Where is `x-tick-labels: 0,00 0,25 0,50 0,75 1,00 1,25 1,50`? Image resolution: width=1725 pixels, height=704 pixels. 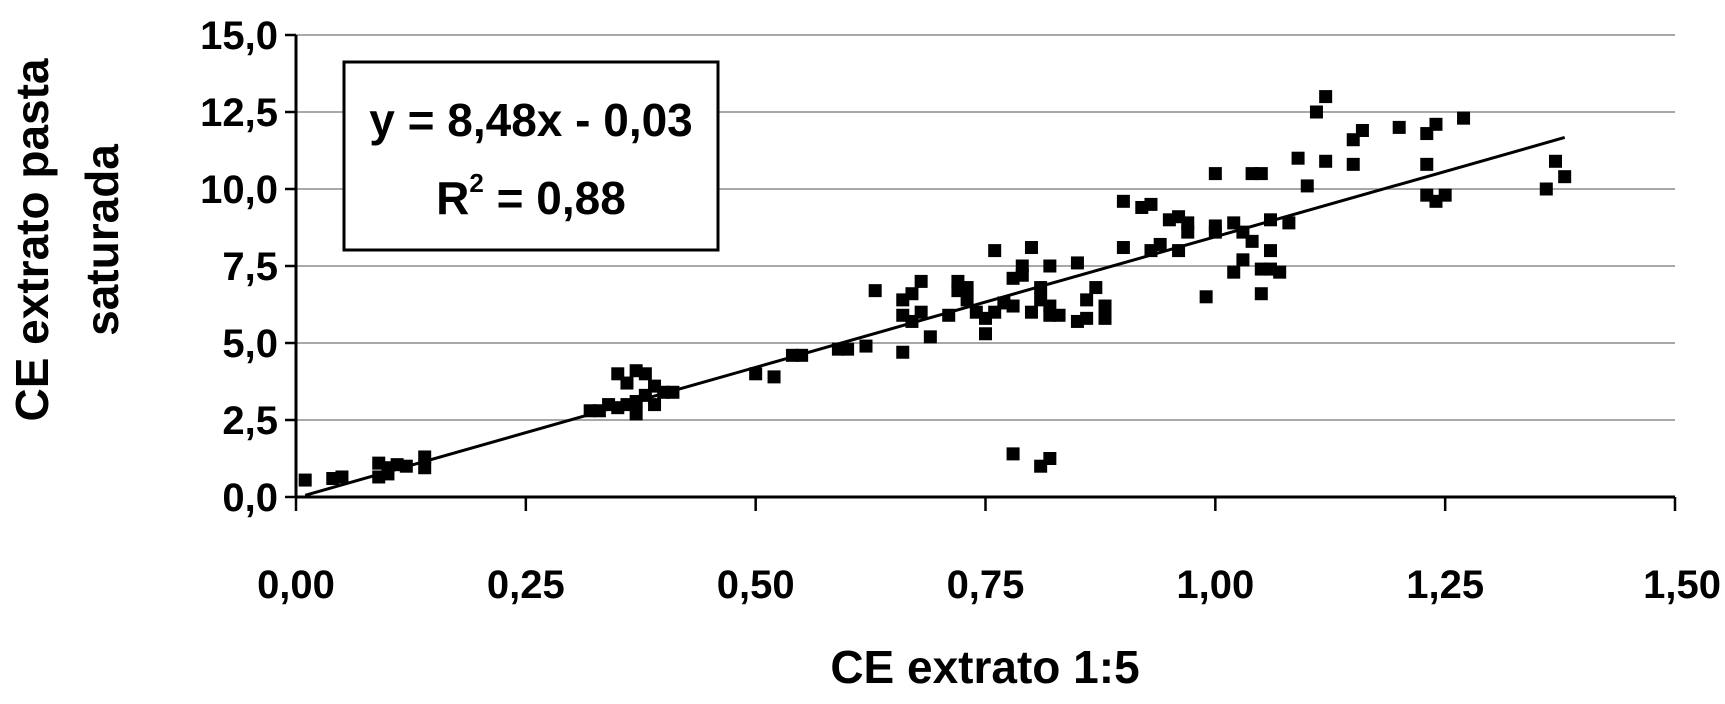 x-tick-labels: 0,00 0,25 0,50 0,75 1,00 1,25 1,50 is located at coordinates (989, 585).